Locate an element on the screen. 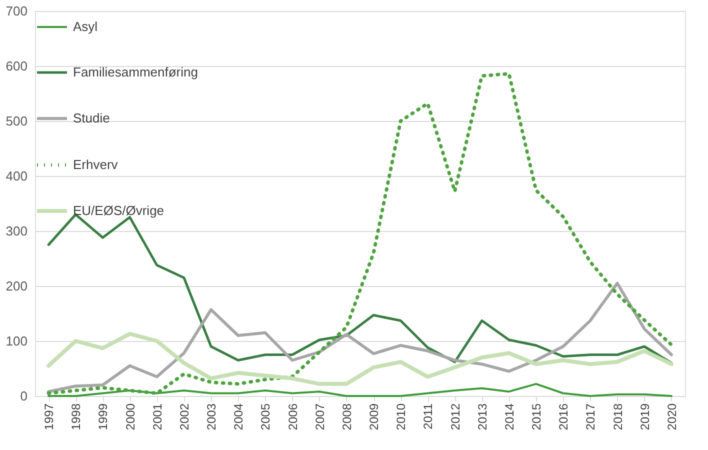 Image resolution: width=708 pixels, height=450 pixels. x-tick-label: 2018 is located at coordinates (617, 416).